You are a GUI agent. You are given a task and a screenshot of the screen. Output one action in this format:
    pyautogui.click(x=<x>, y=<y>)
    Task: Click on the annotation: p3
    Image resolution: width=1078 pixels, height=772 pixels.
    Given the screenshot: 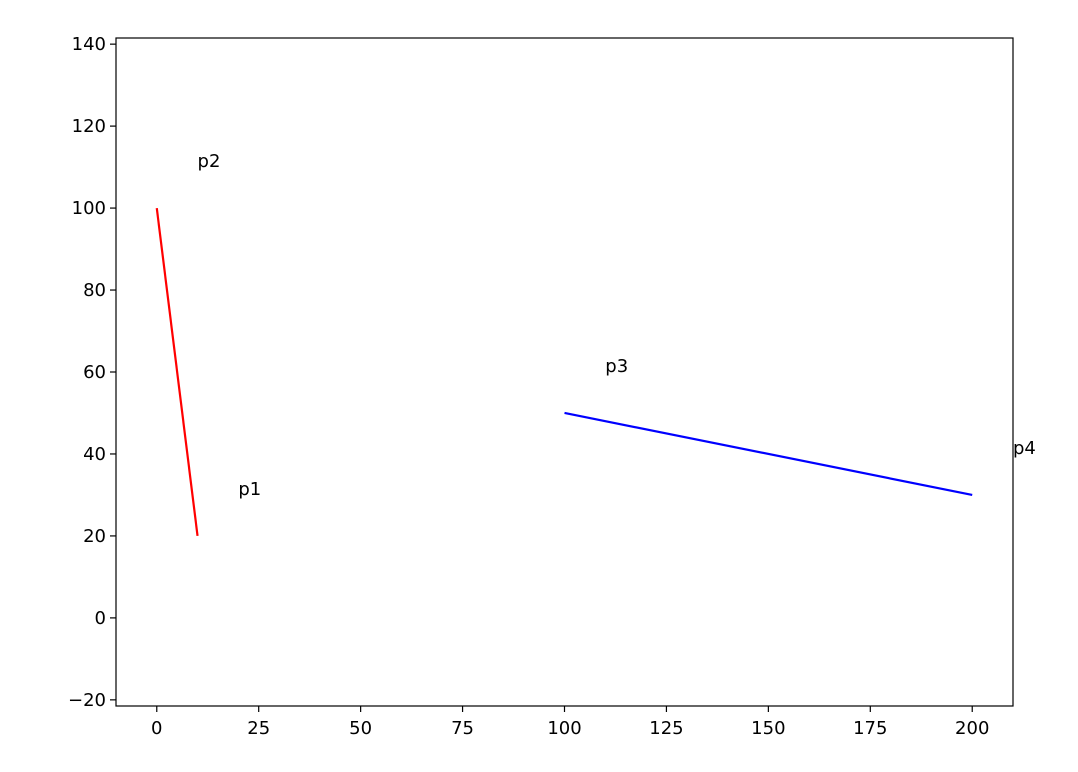 What is the action you would take?
    pyautogui.click(x=616, y=366)
    